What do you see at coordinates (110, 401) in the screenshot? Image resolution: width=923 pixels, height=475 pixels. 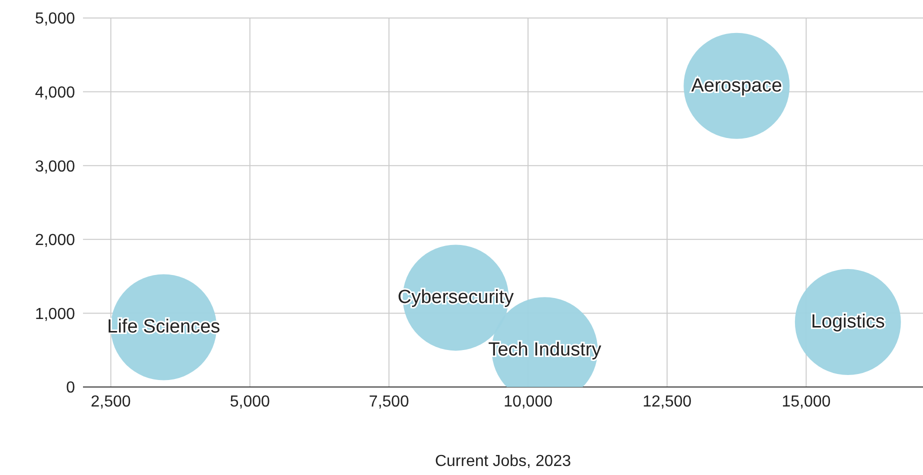 I see `x-tick-label: 2,500` at bounding box center [110, 401].